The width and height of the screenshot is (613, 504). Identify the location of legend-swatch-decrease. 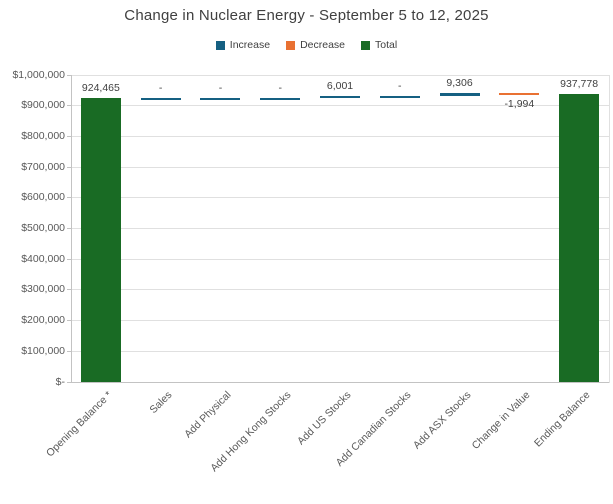
(291, 45).